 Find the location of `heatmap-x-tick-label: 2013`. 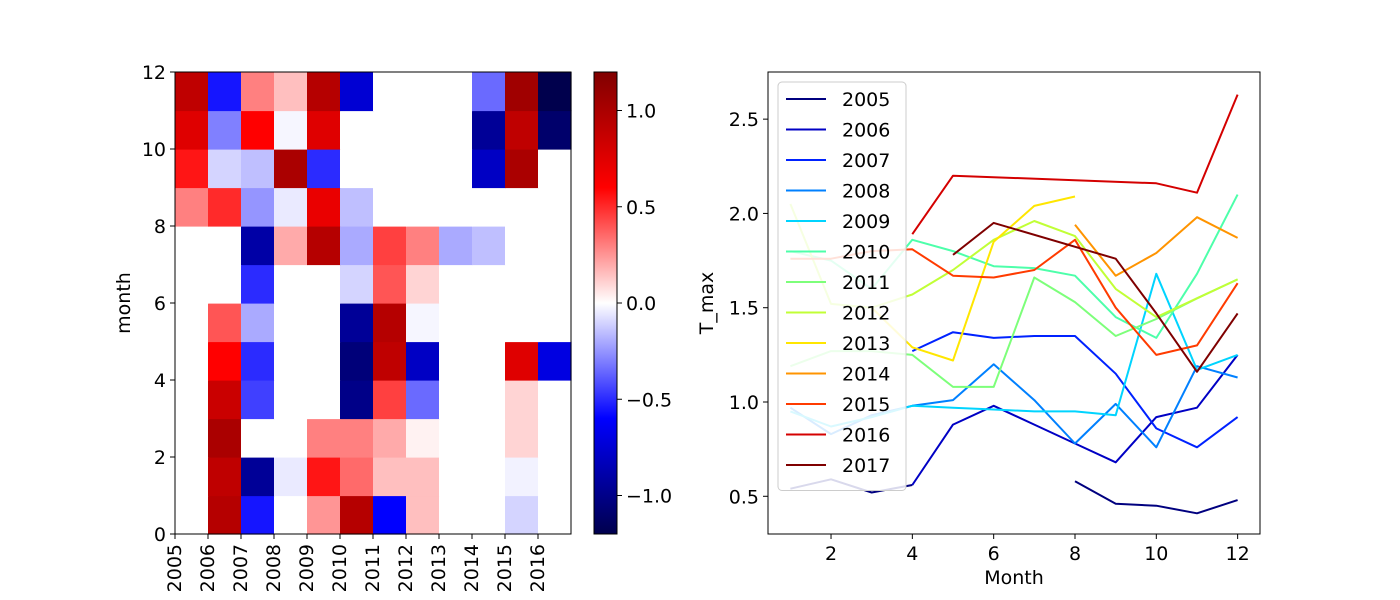

heatmap-x-tick-label: 2013 is located at coordinates (439, 568).